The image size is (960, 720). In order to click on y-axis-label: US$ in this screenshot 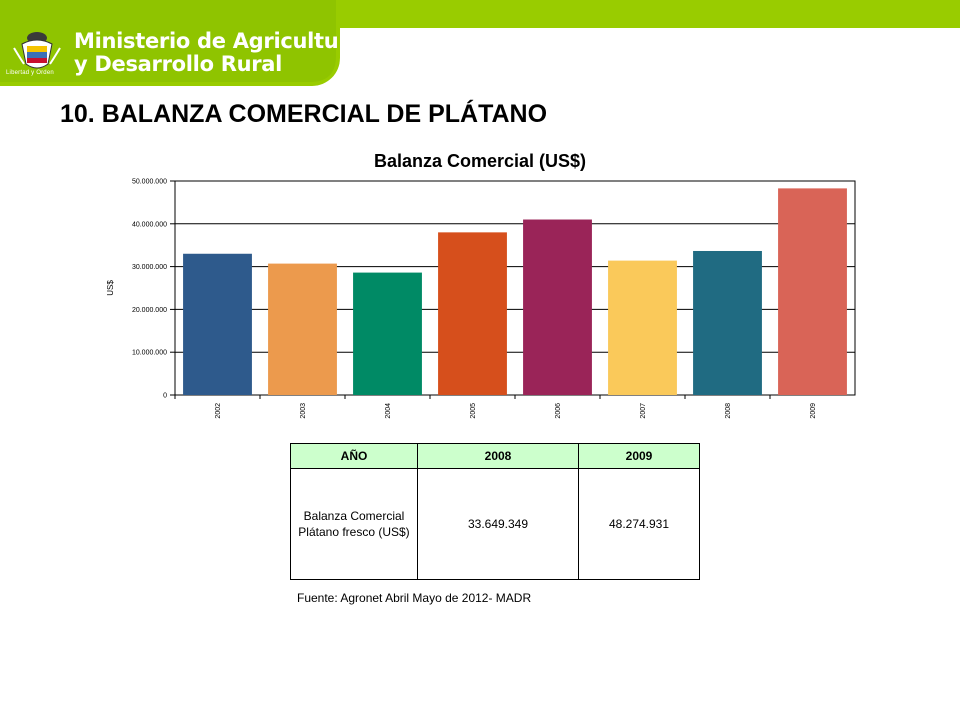, I will do `click(110, 288)`.